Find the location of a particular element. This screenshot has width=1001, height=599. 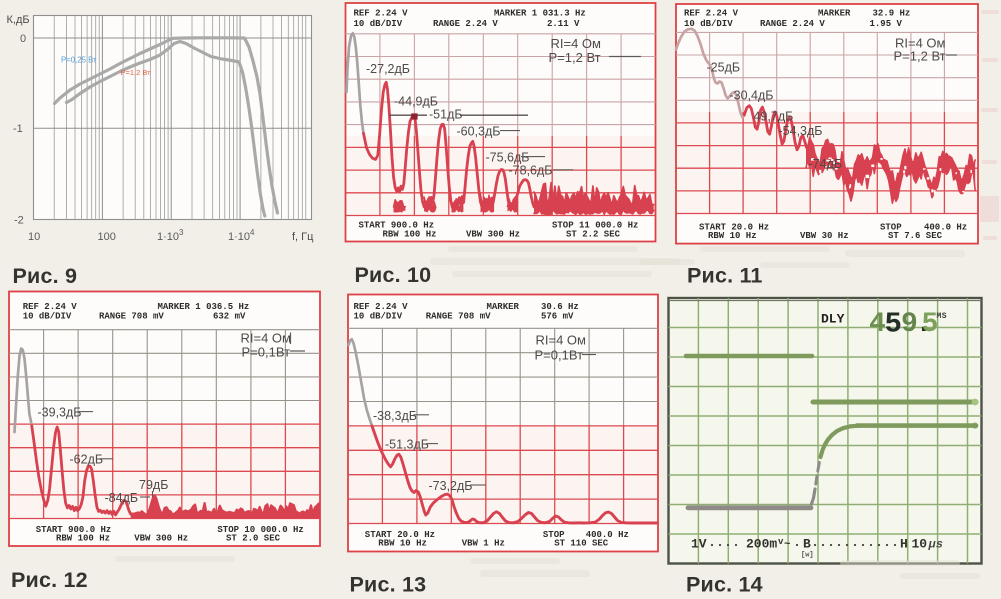

svg-text: -75,6дБ is located at coordinates (508, 157).